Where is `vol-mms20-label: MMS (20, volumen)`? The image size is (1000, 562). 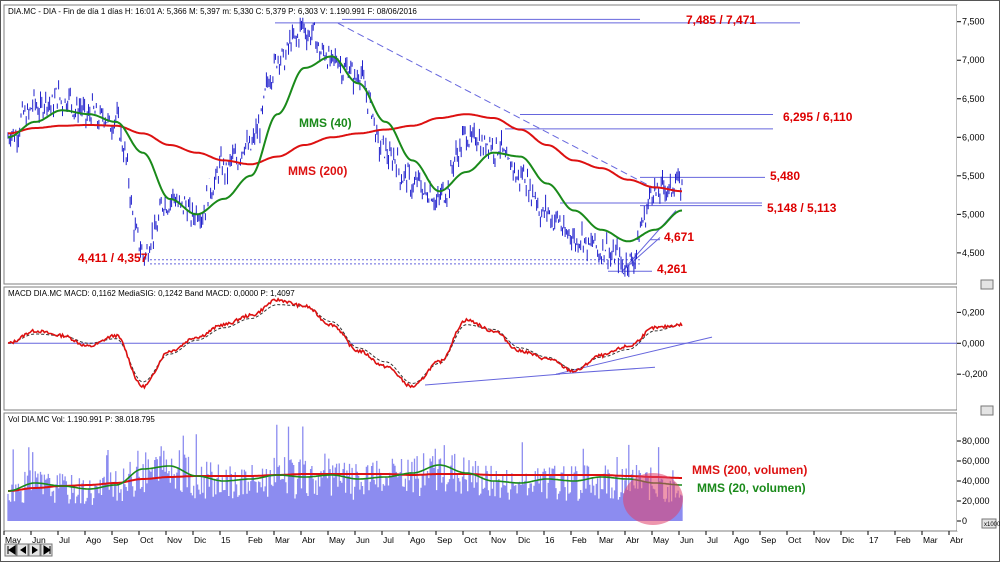
vol-mms20-label: MMS (20, volumen) is located at coordinates (751, 488).